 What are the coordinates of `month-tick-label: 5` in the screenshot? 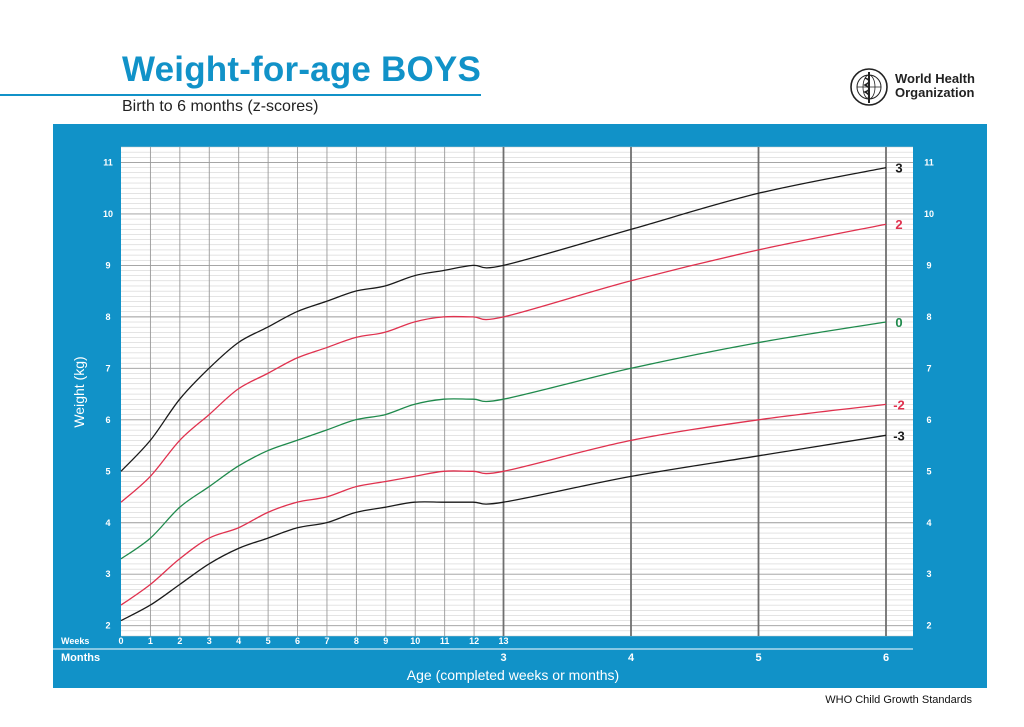 It's located at (758, 658).